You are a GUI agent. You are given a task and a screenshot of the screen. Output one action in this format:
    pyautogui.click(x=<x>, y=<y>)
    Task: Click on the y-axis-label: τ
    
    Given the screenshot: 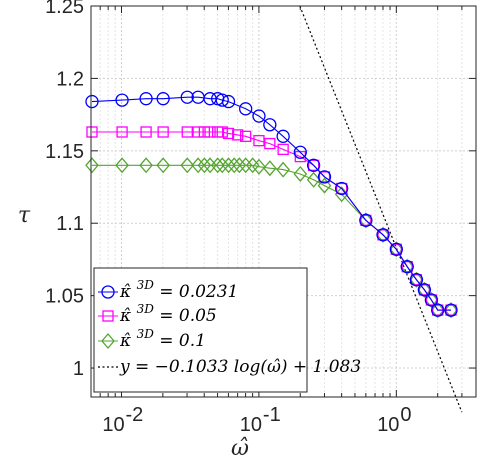 What is the action you would take?
    pyautogui.click(x=24, y=215)
    